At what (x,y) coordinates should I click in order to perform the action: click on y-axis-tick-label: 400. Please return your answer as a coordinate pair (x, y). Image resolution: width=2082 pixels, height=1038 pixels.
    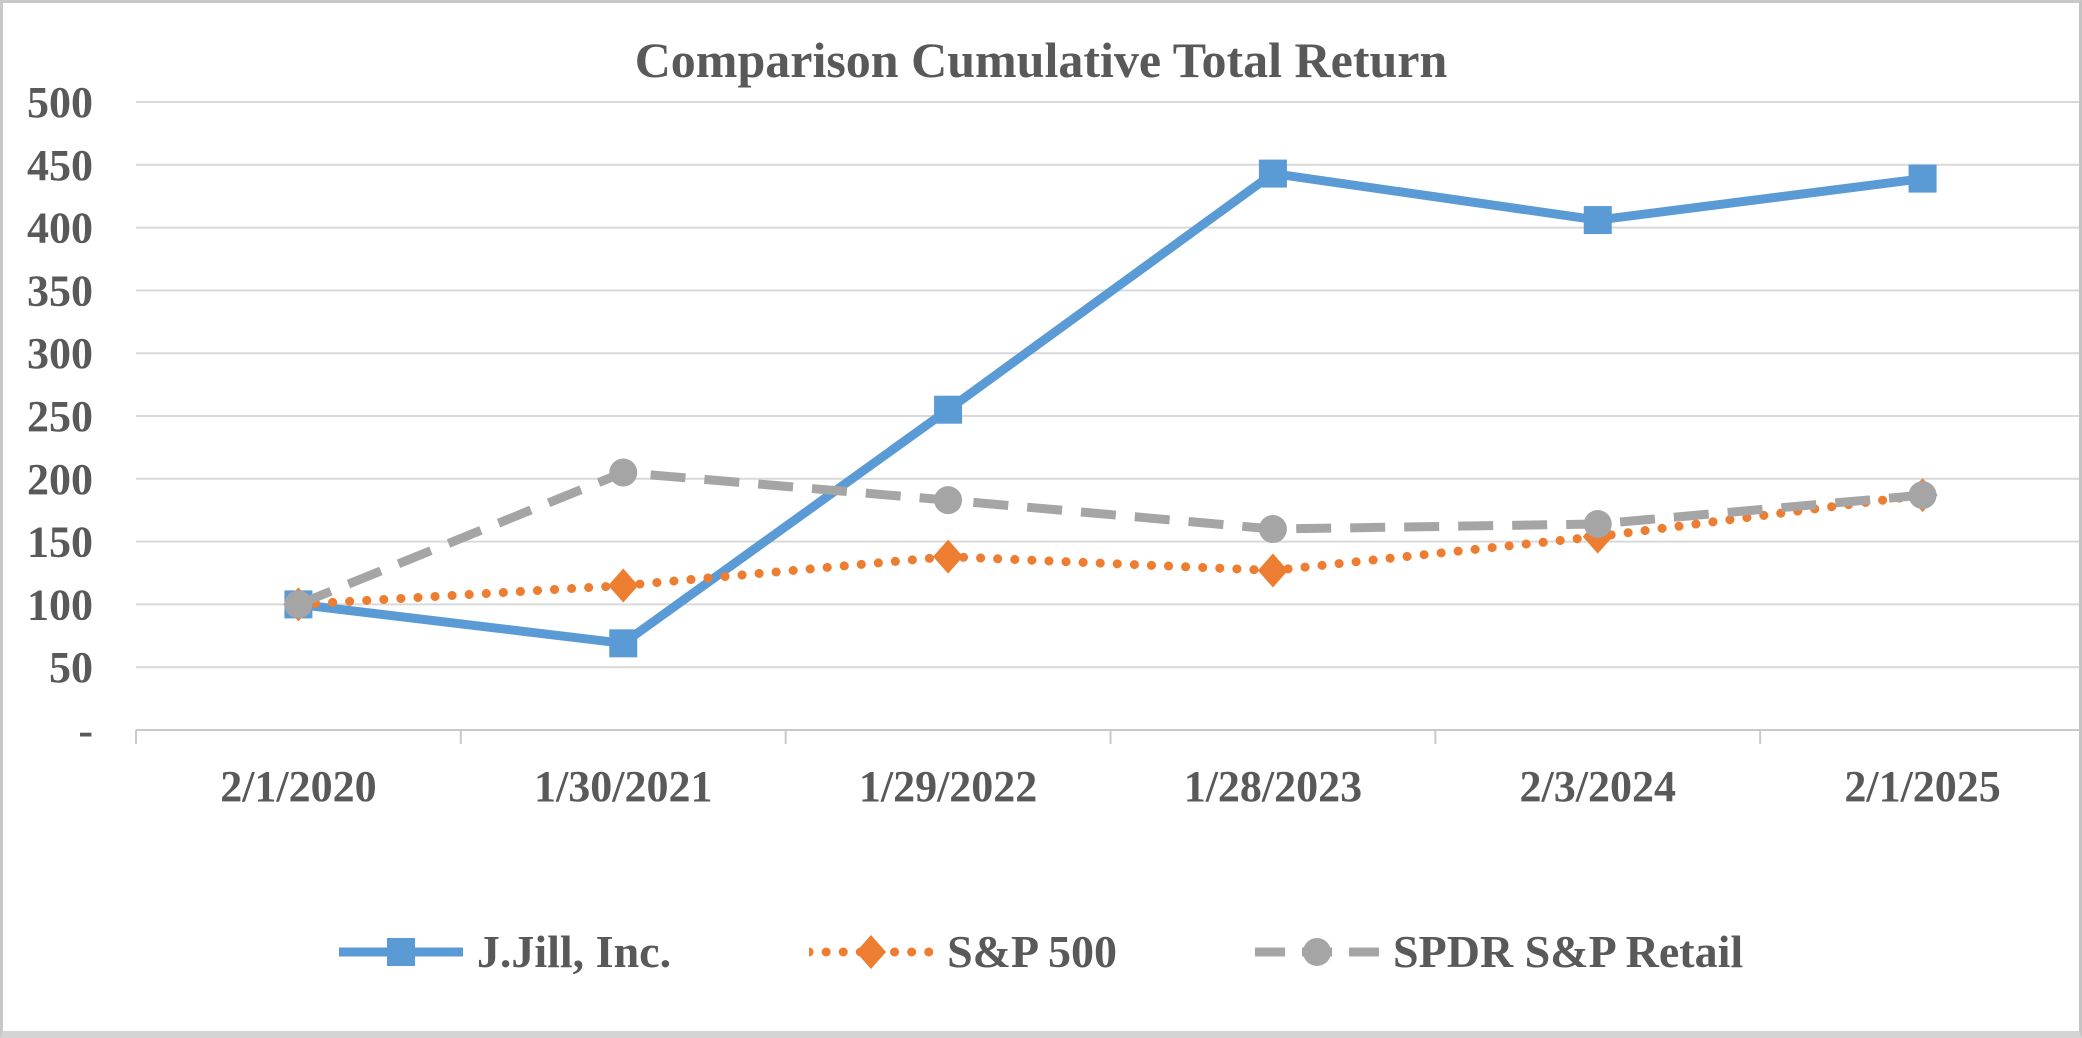
    Looking at the image, I should click on (60, 228).